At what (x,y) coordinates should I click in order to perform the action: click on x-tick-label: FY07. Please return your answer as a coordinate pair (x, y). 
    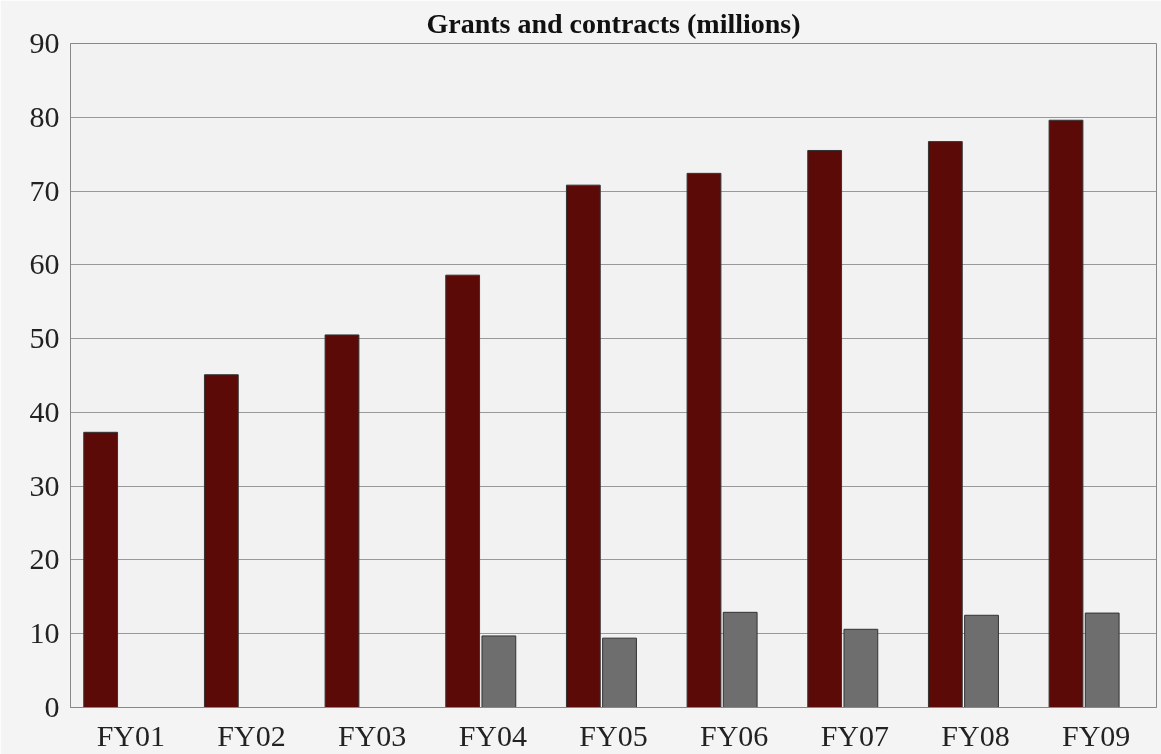
    Looking at the image, I should click on (855, 735).